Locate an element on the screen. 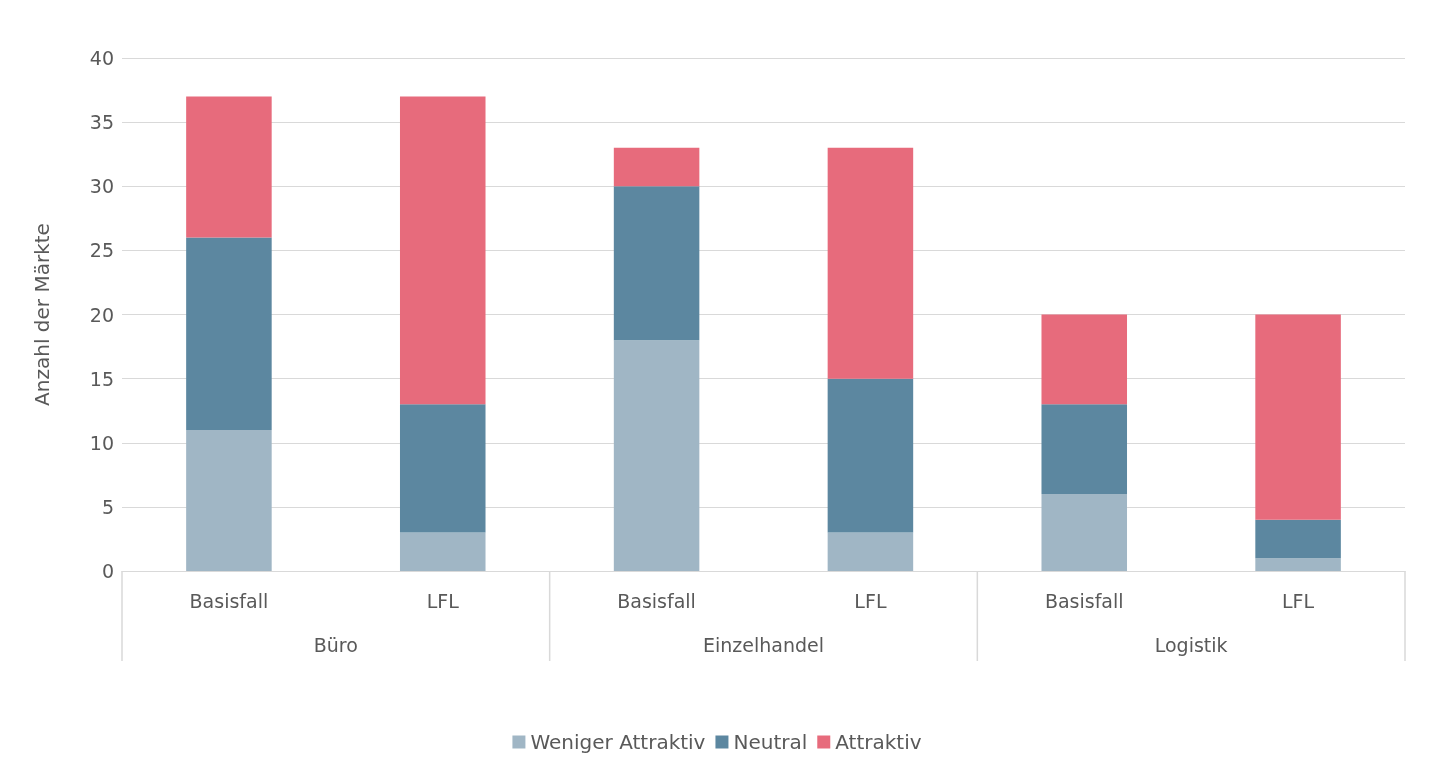 The width and height of the screenshot is (1434, 769). y-tick-label: 20 is located at coordinates (101, 314).